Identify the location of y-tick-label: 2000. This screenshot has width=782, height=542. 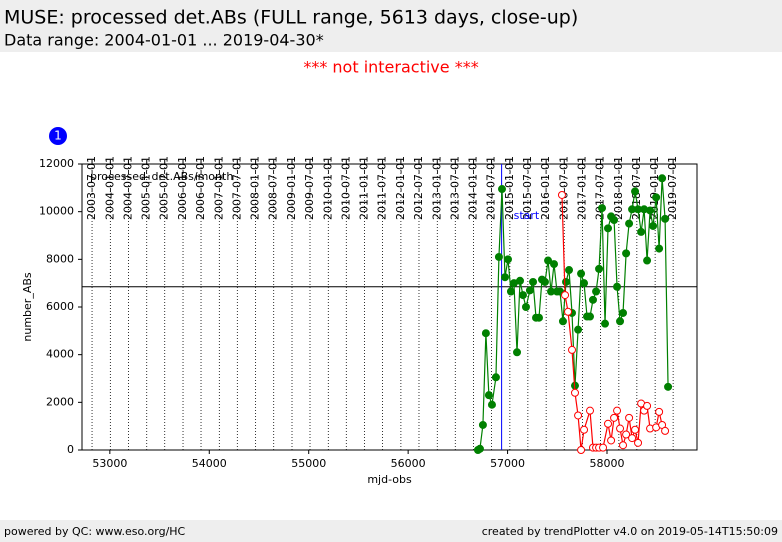
(60, 401).